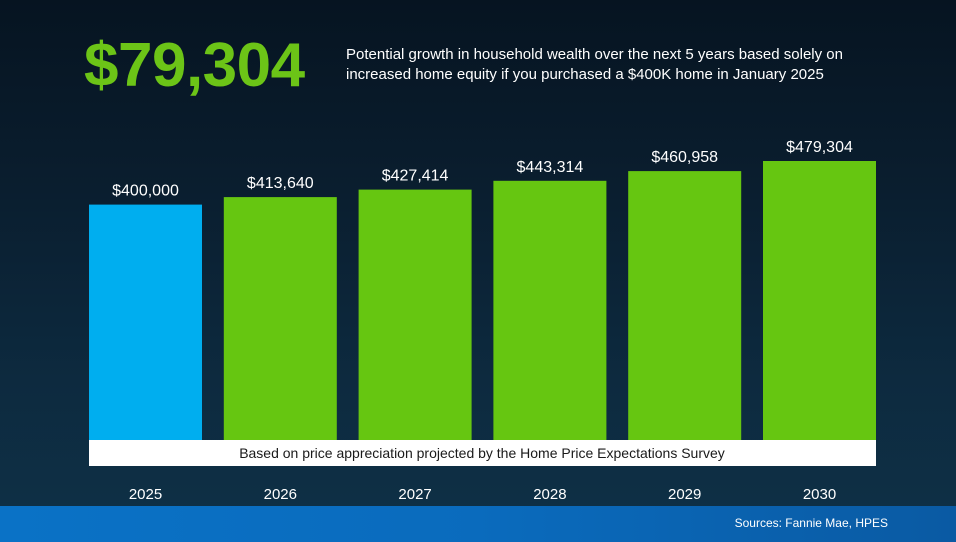 This screenshot has height=542, width=956. Describe the element at coordinates (194, 65) in the screenshot. I see `headline-value: $79,304` at that location.